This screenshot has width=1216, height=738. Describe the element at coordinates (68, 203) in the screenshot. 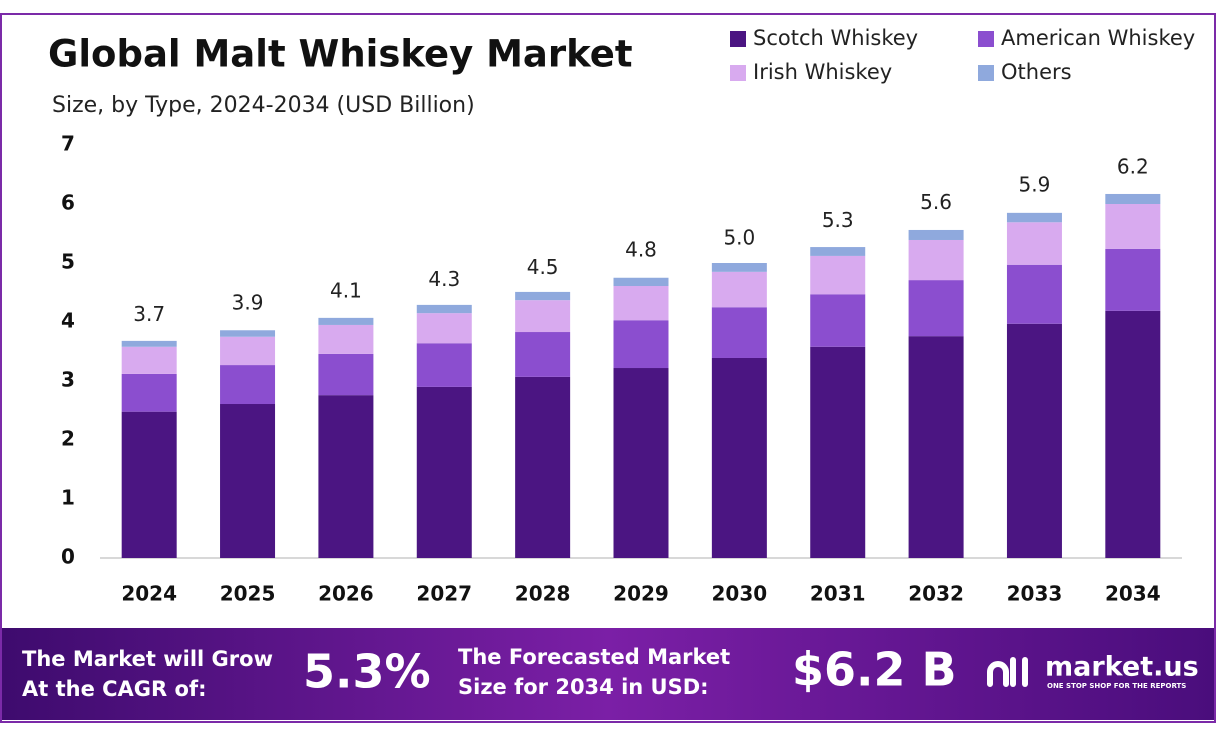

I see `y-tick-label: 6` at that location.